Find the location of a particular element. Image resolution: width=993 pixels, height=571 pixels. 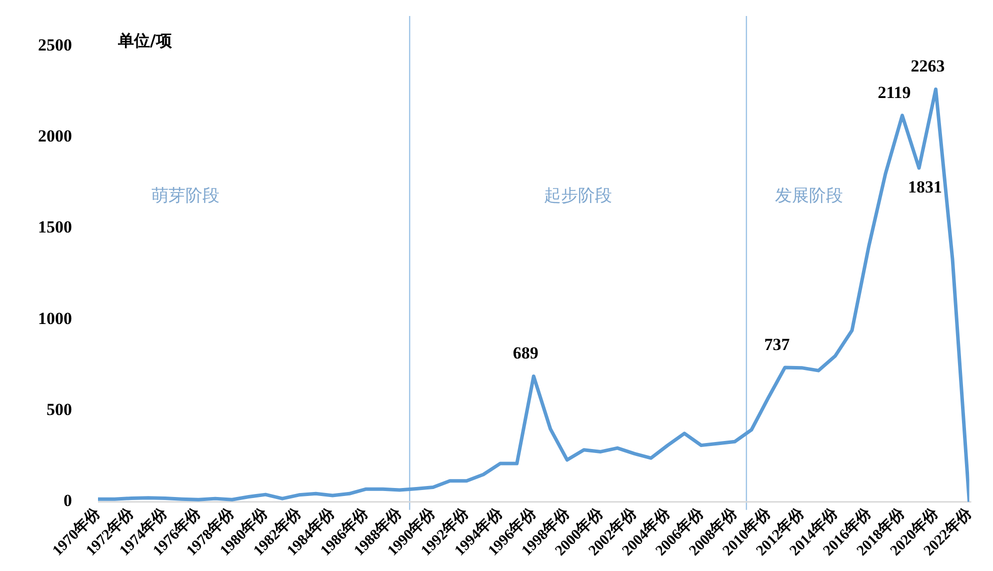

data-label: 2263 is located at coordinates (927, 66).